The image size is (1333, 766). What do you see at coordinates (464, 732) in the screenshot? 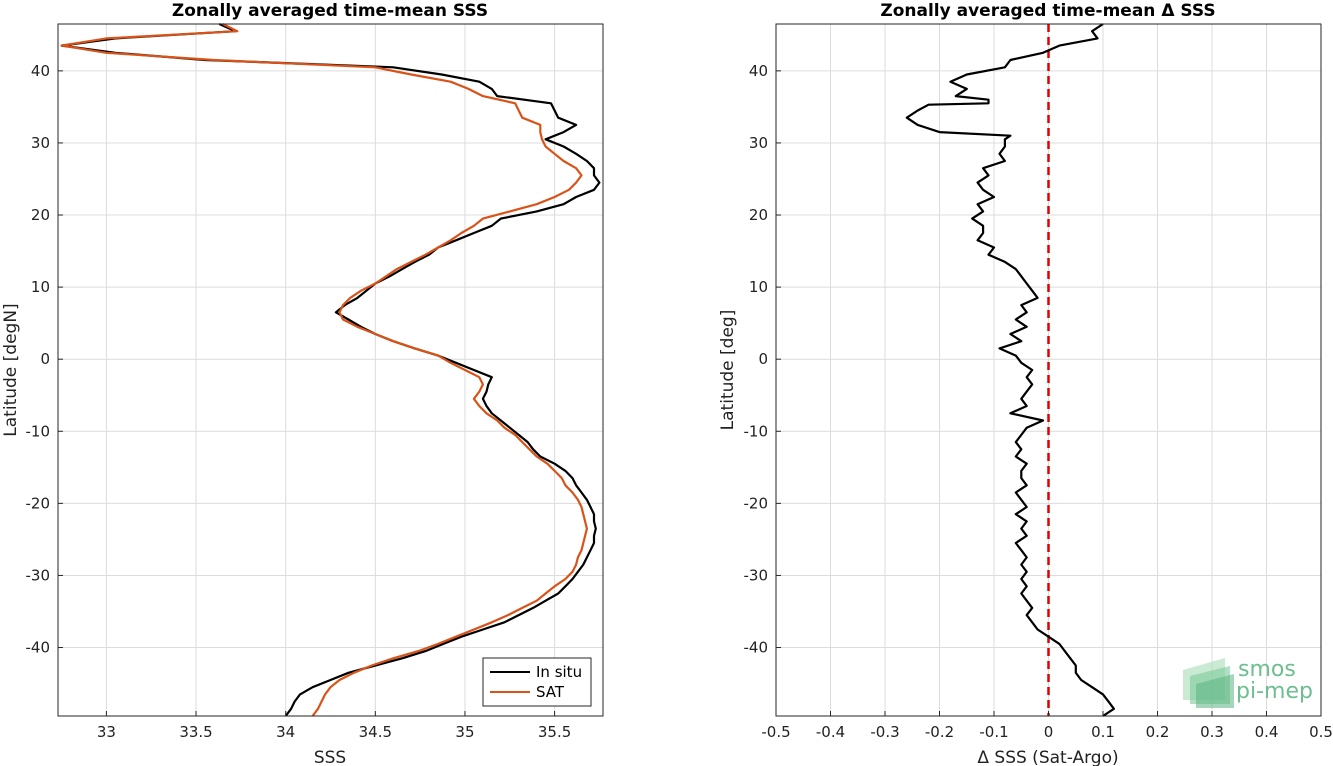
I see `left-x-tick-label: 35` at bounding box center [464, 732].